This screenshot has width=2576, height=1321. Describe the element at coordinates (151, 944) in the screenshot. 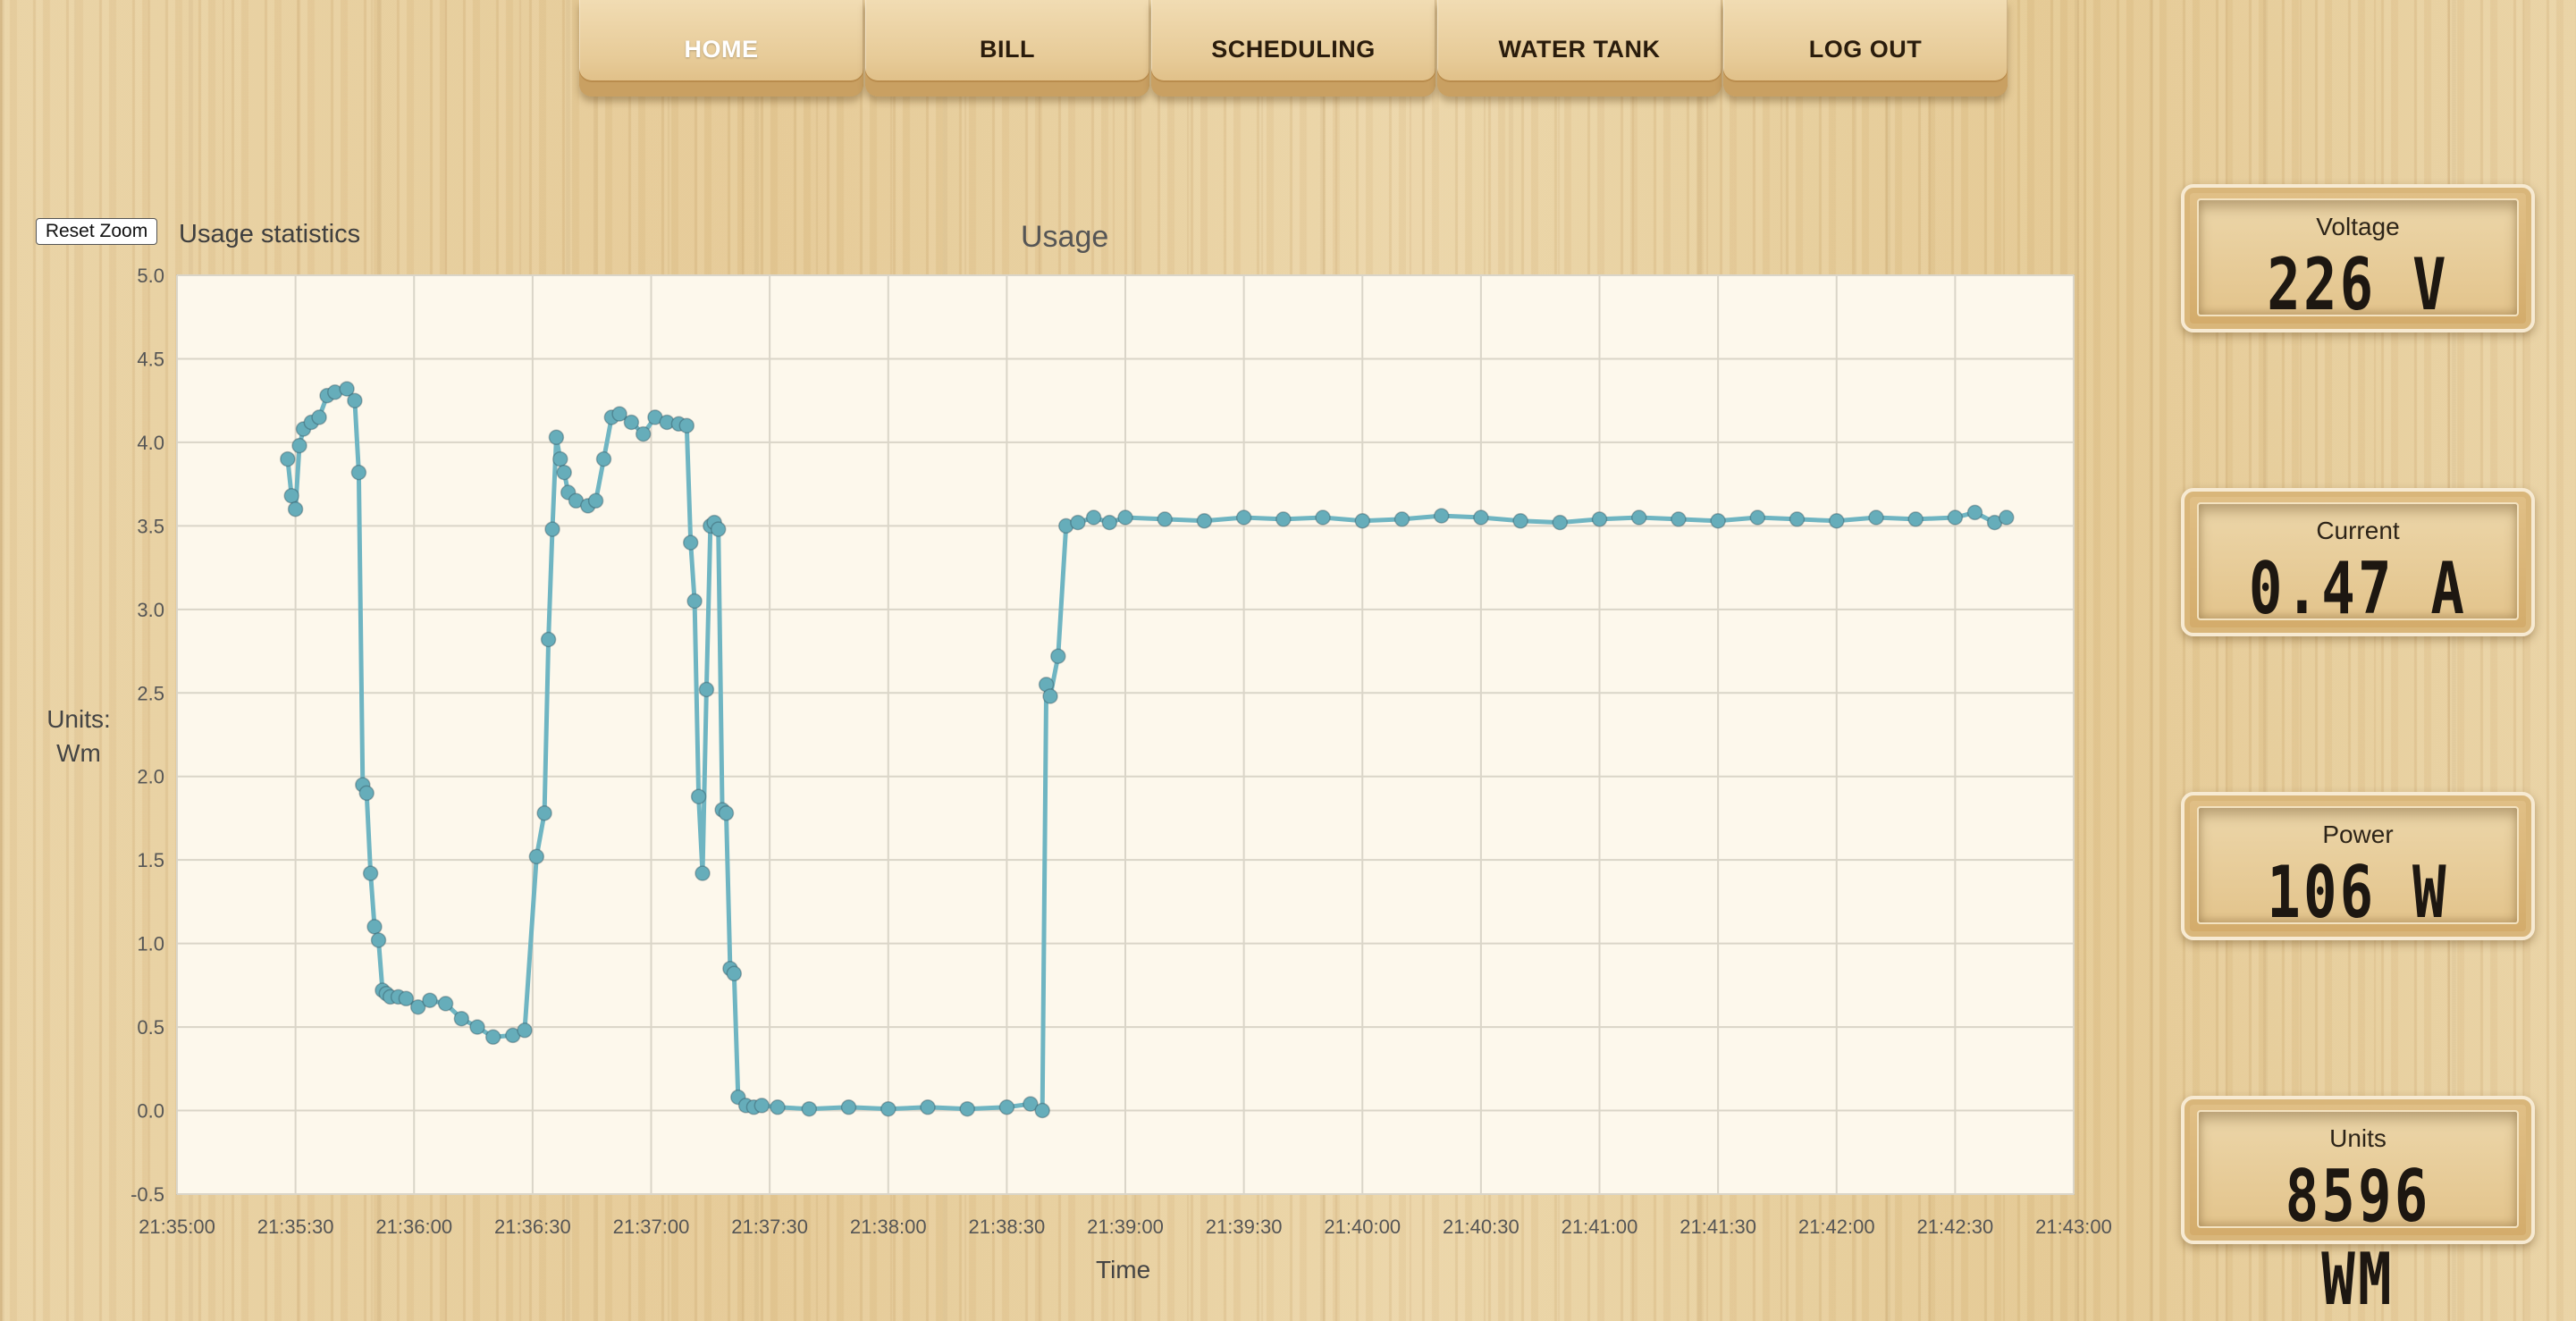

I see `y-tick-label: 1.0` at that location.